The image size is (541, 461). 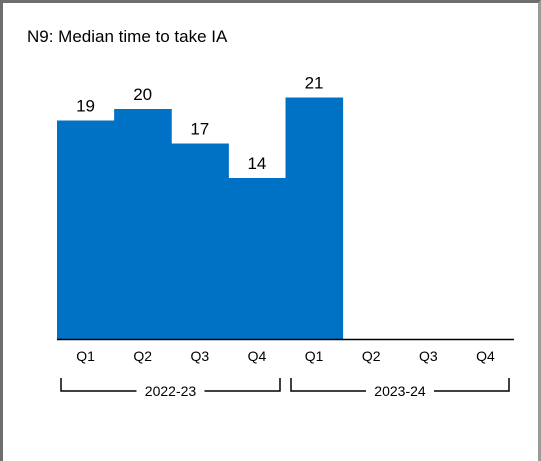 What do you see at coordinates (256, 163) in the screenshot?
I see `data-label-4: 14` at bounding box center [256, 163].